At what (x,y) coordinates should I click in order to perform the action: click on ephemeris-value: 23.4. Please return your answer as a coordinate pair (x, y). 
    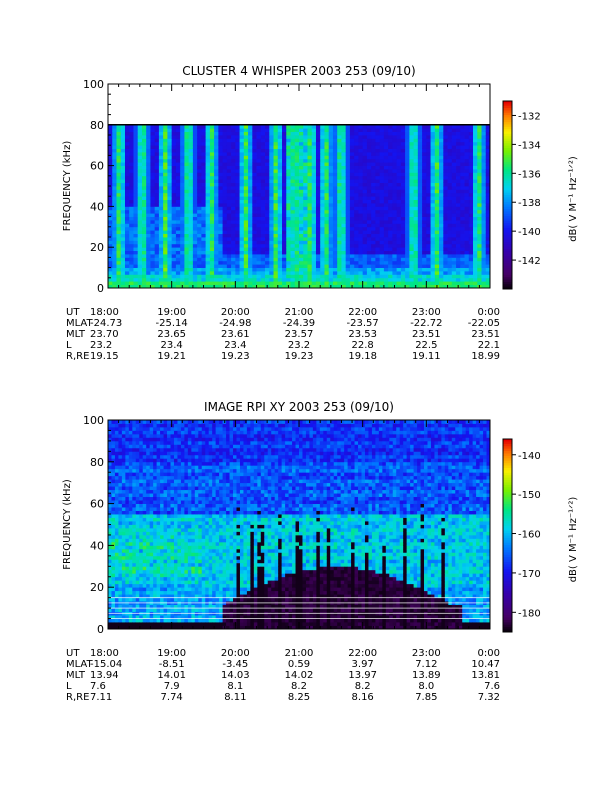
    Looking at the image, I should click on (235, 345).